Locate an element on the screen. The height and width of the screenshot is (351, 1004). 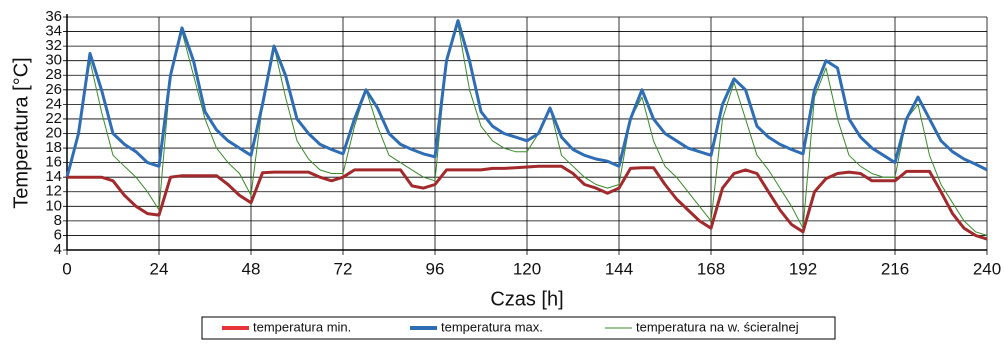
legend-box is located at coordinates (518, 328).